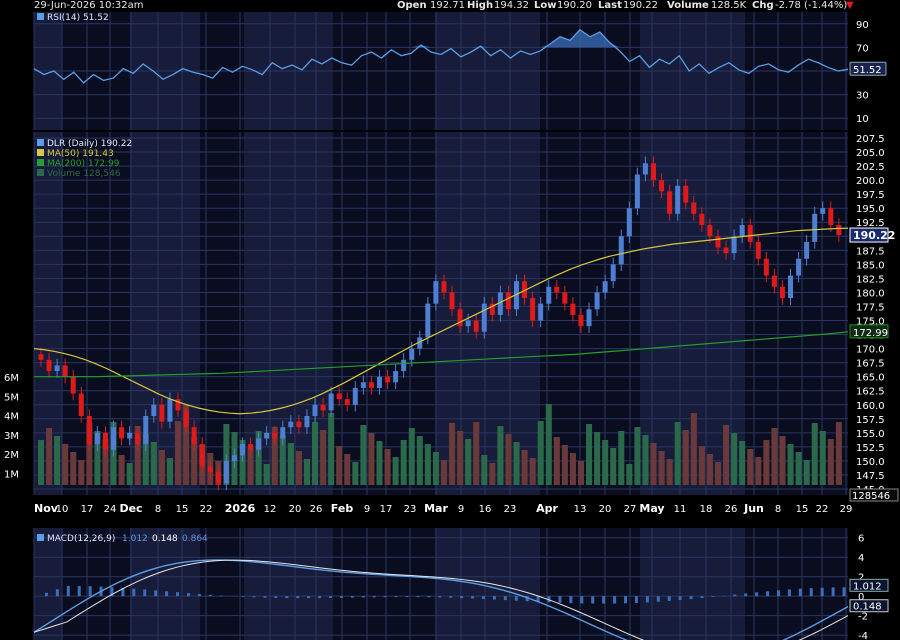  Describe the element at coordinates (870, 322) in the screenshot. I see `price-tick-label: 175.0` at that location.